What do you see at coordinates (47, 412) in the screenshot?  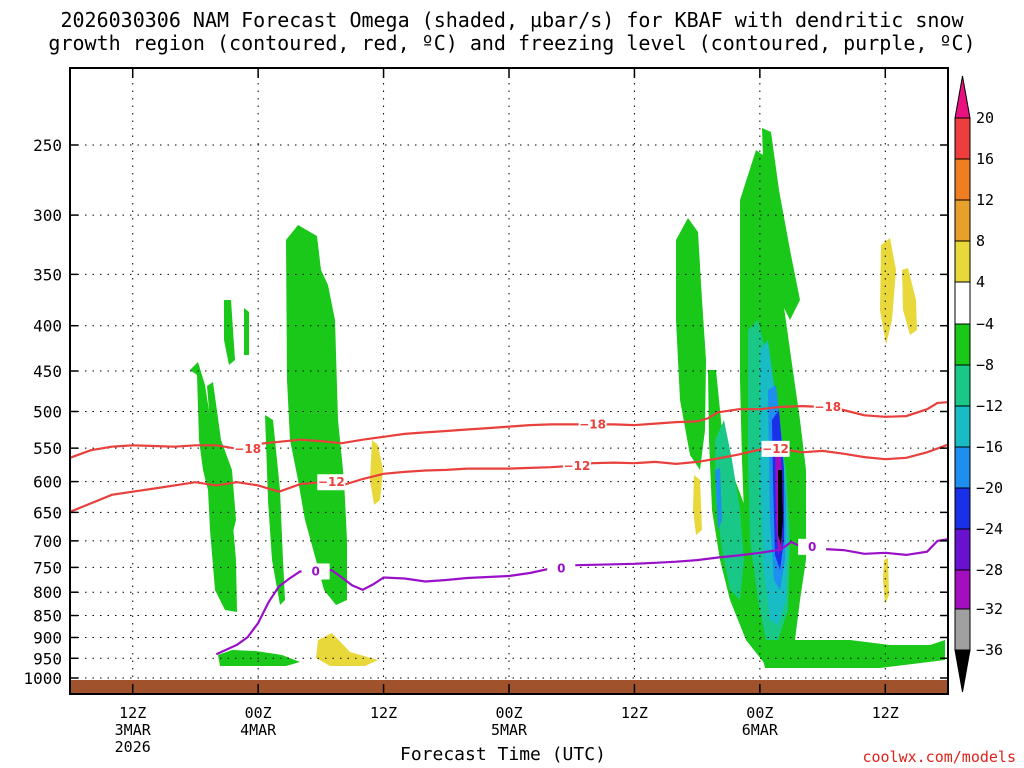 I see `y-tick-label: 500` at bounding box center [47, 412].